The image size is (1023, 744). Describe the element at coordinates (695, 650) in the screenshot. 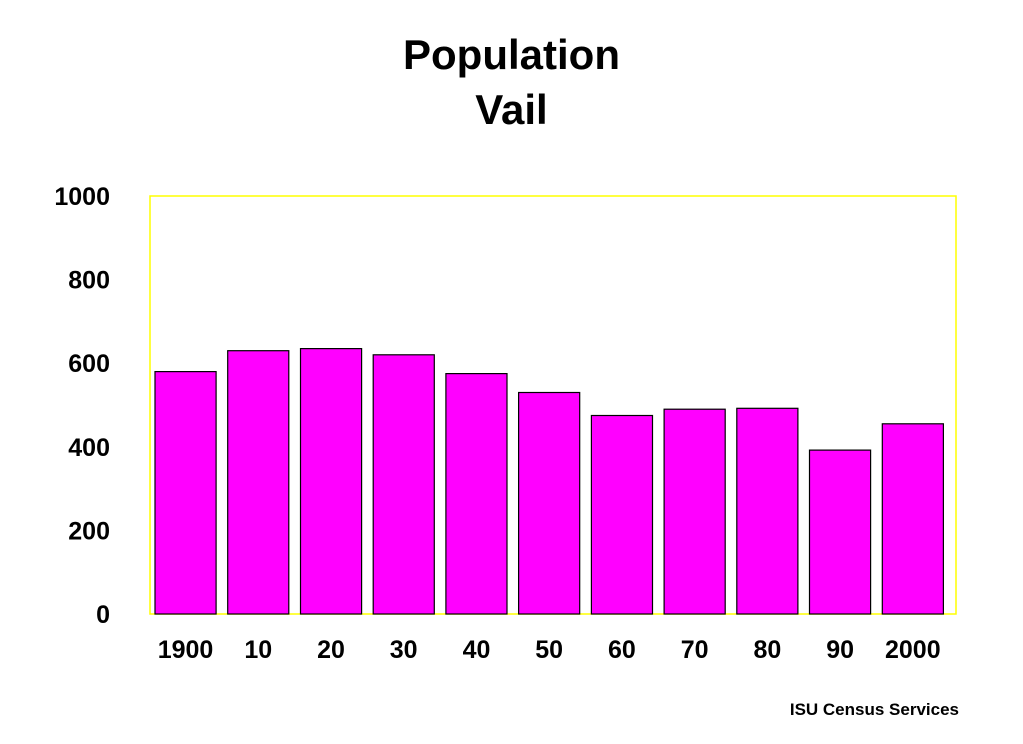

I see `x-tick-label-70: 70` at that location.